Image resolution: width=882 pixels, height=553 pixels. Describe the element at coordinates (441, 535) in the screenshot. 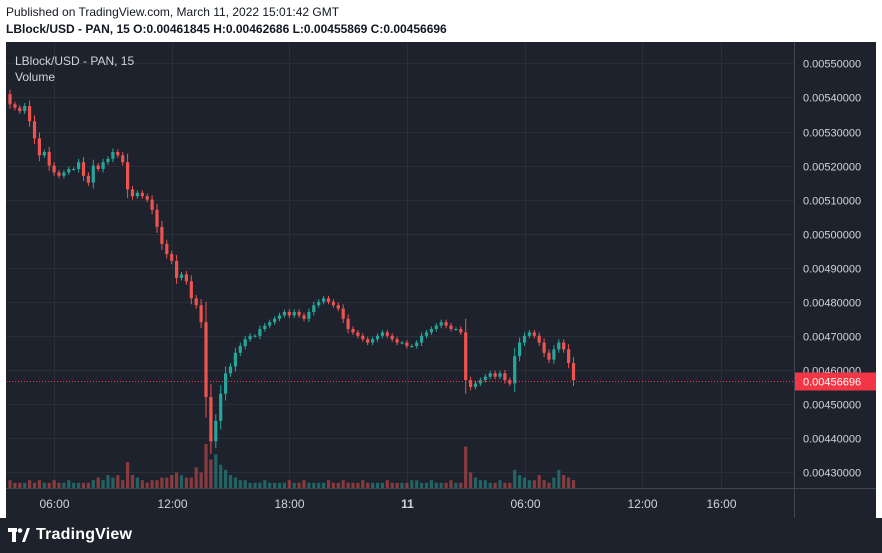

I see `footer-bar: TradingView` at that location.